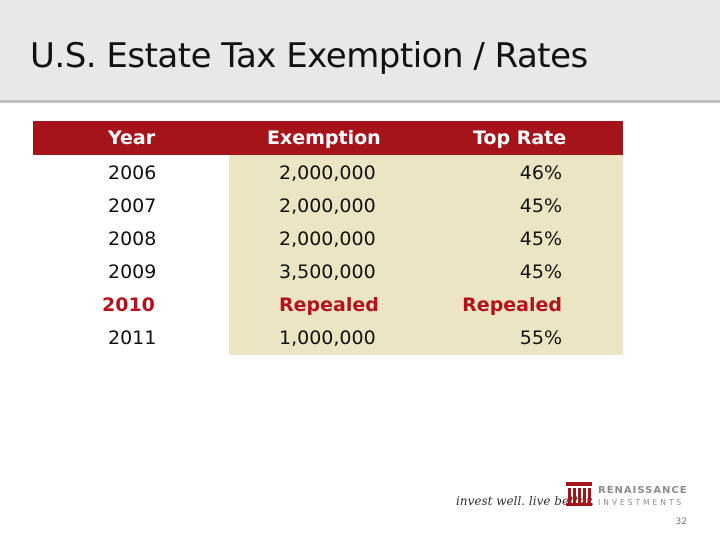  What do you see at coordinates (512, 305) in the screenshot?
I see `cell-top-rate: Repealed` at bounding box center [512, 305].